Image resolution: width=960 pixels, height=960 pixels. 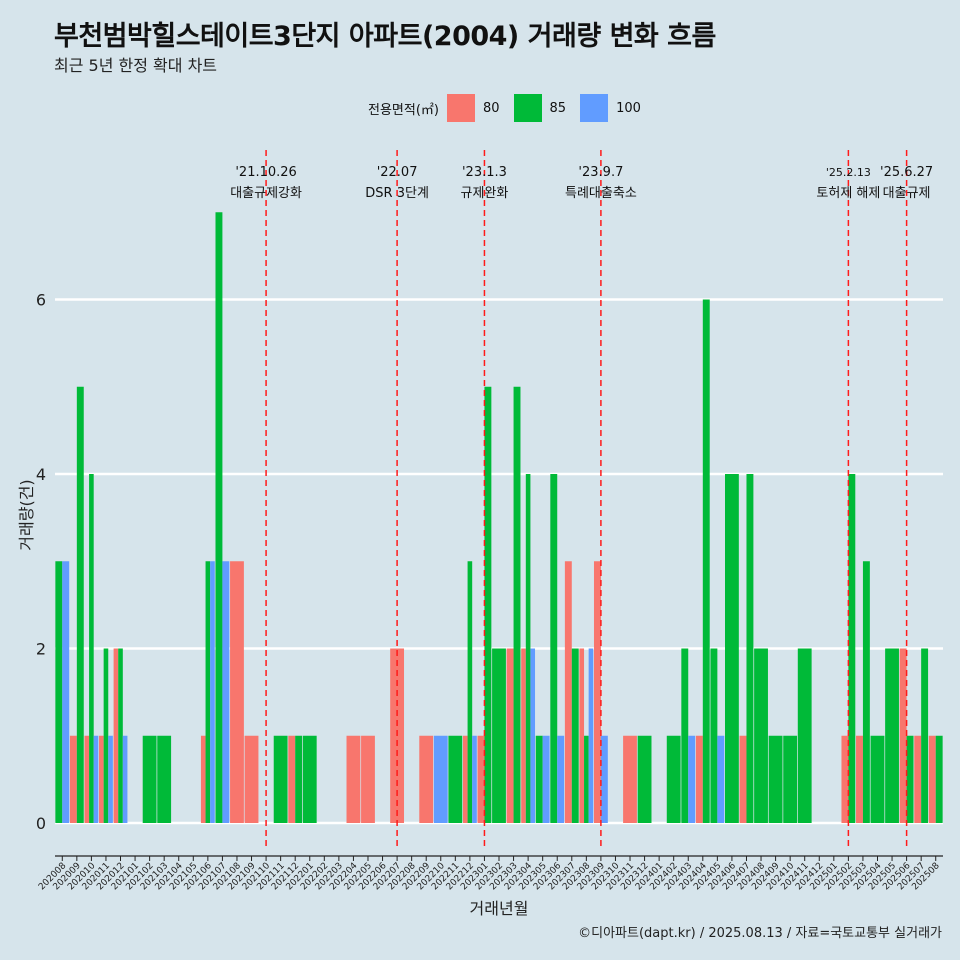 What do you see at coordinates (397, 193) in the screenshot?
I see `event-label-1: DSR 3단계` at bounding box center [397, 193].